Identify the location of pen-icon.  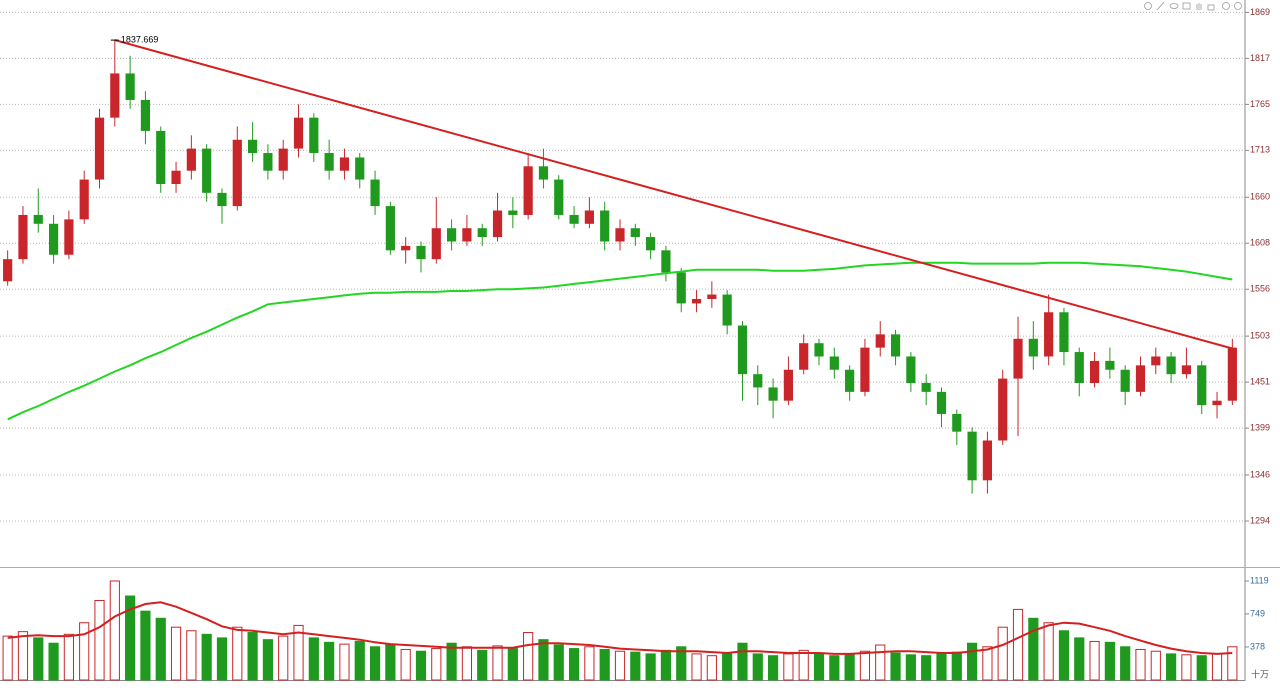
(1160, 6).